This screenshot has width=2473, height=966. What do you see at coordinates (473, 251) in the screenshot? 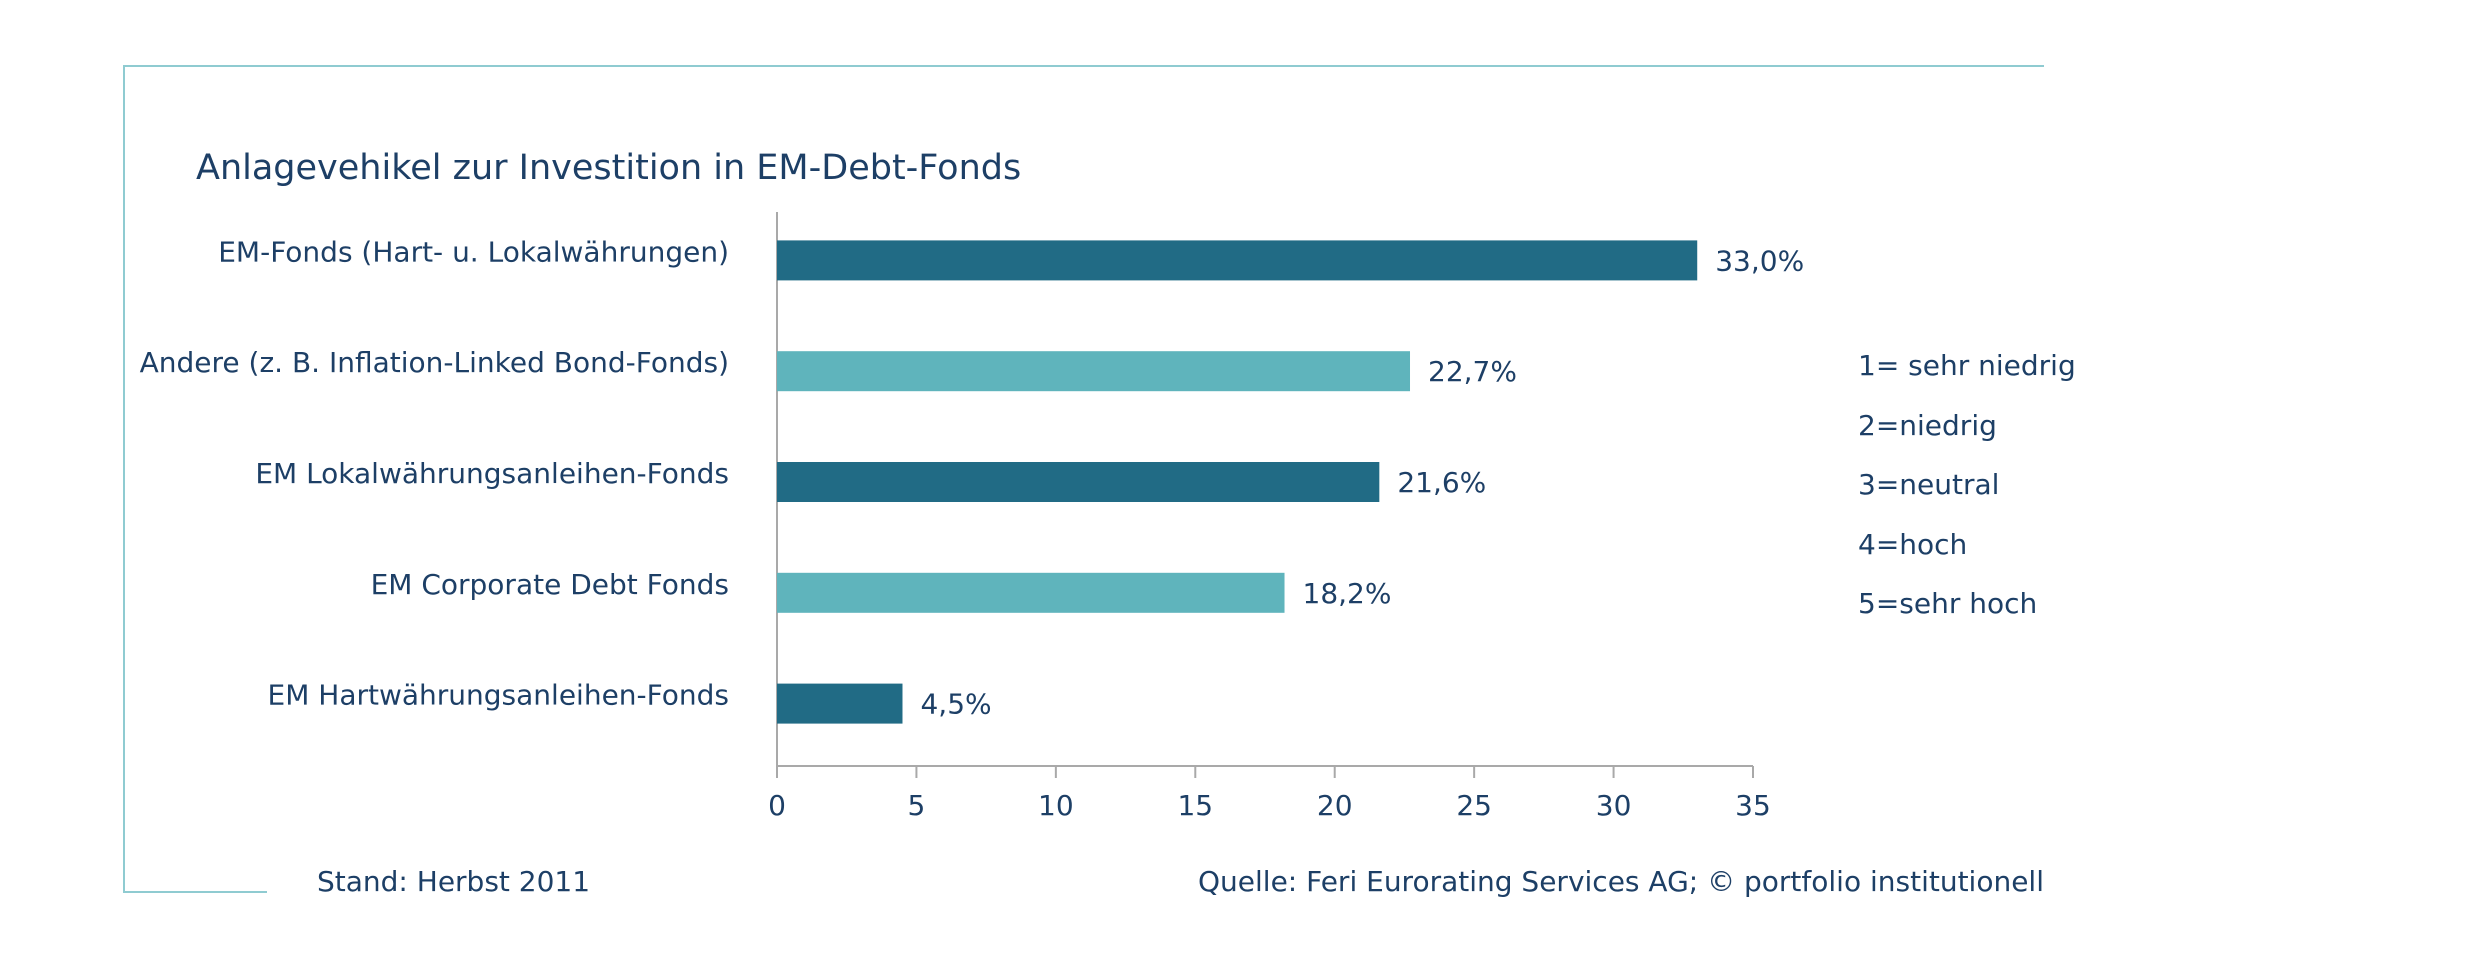
I see `category-label: EM-Fonds (Hart- u. Lokalwährungen)` at bounding box center [473, 251].